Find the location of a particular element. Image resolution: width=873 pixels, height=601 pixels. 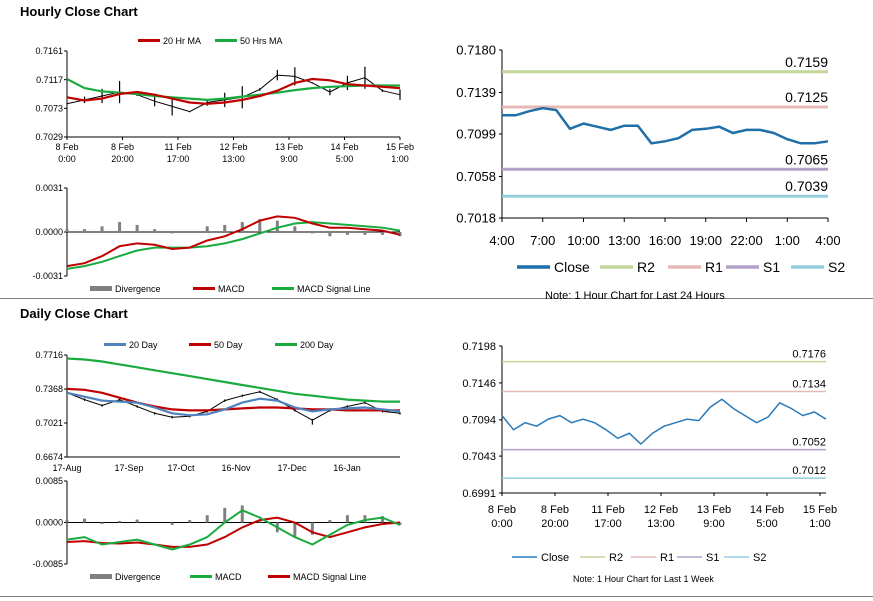

hourly-price-x-tick-label: 9:00 is located at coordinates (289, 159).